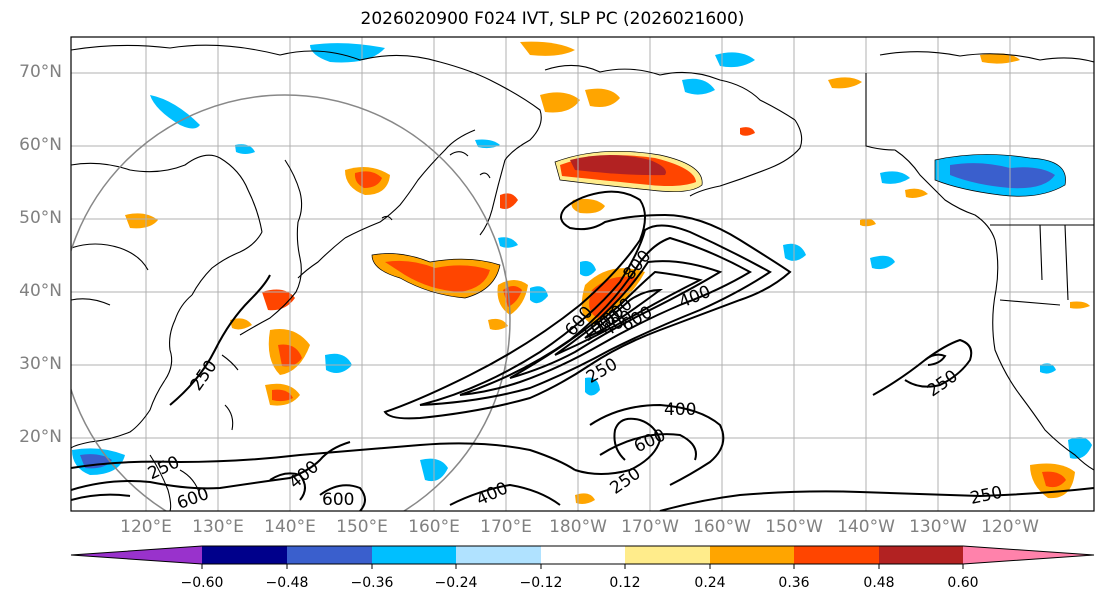 The height and width of the screenshot is (604, 1105). Describe the element at coordinates (794, 583) in the screenshot. I see `colorbar-tick-label: 0.36` at that location.